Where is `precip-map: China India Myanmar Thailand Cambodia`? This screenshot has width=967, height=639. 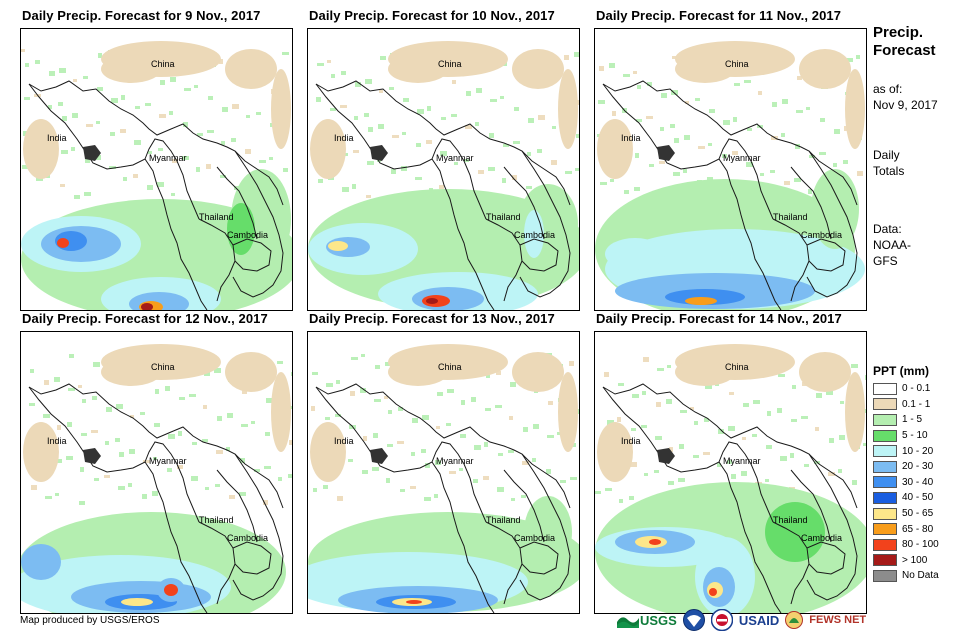
precip-map: China India Myanmar Thailand Cambodia is located at coordinates (156, 472).